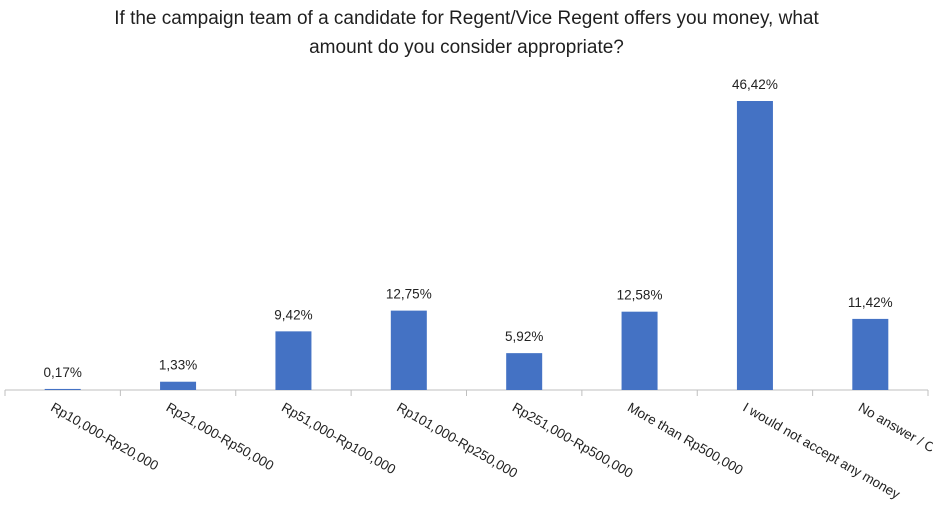 Image resolution: width=933 pixels, height=530 pixels. I want to click on x-tick-label: Rp51,000-Rp100,000, so click(338, 439).